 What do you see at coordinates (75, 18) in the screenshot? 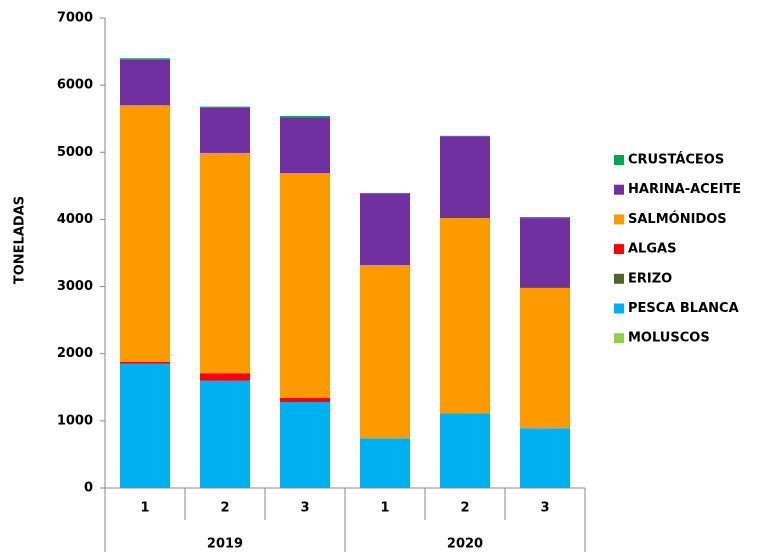
I see `y-tick-label: 7000` at bounding box center [75, 18].